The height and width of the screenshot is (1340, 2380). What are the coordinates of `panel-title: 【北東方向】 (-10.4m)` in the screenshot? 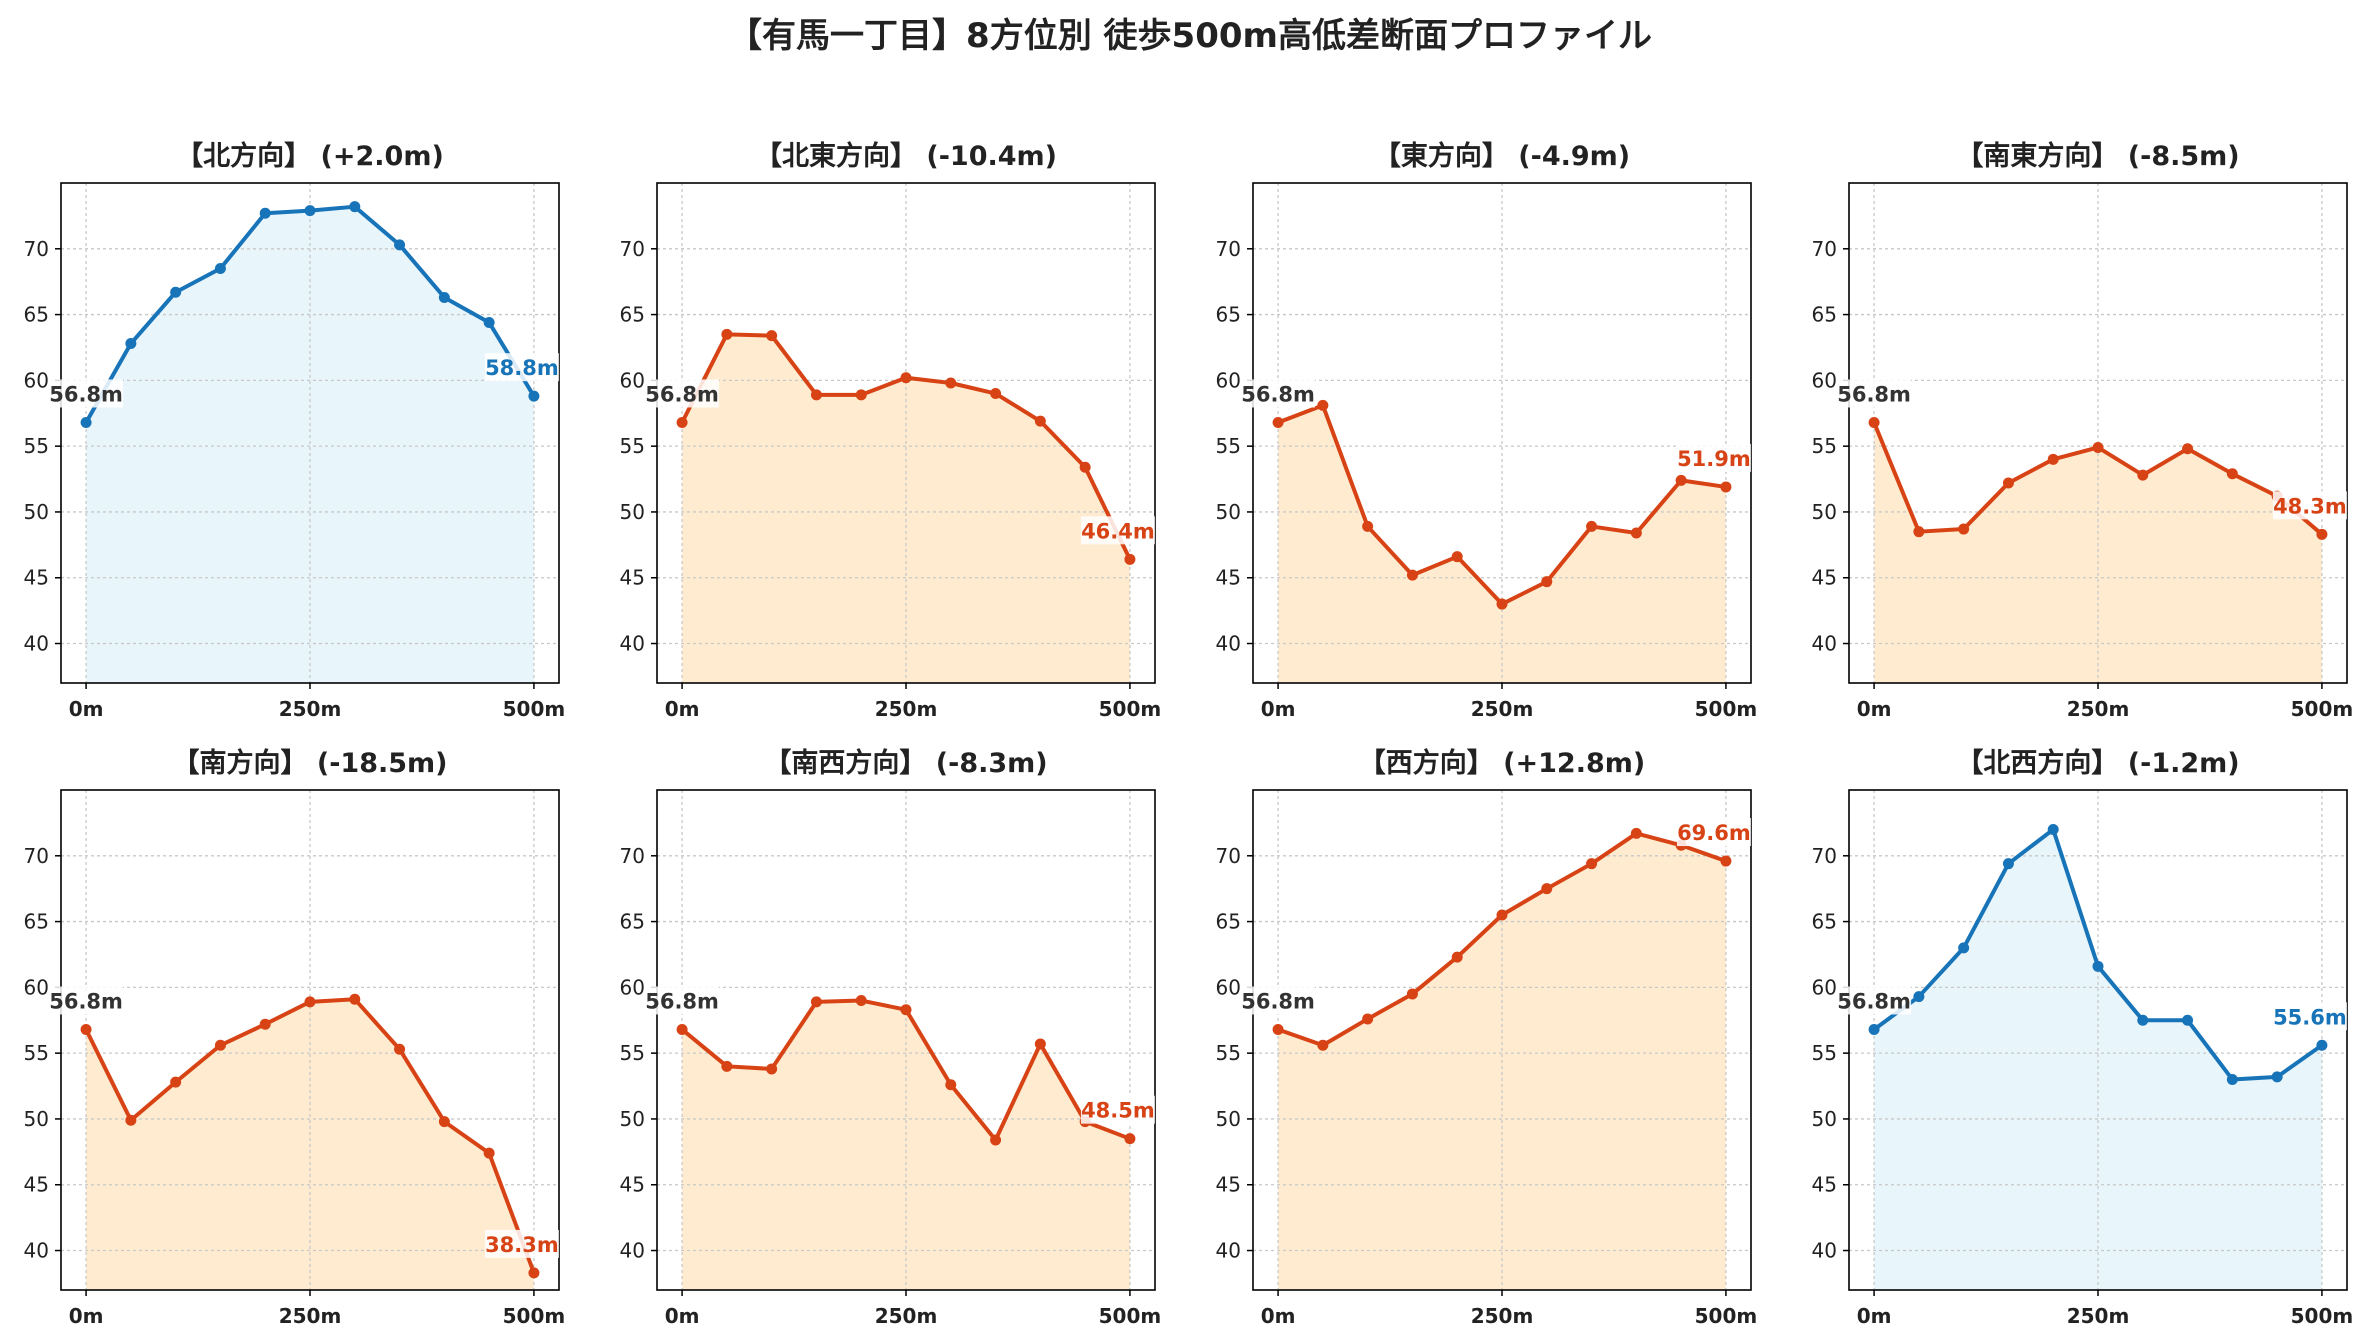 It's located at (906, 156).